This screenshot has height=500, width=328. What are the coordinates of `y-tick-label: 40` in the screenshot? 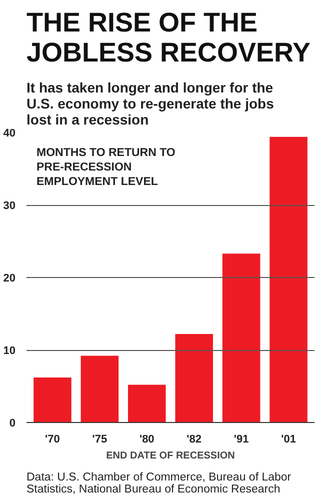 It's located at (9, 134).